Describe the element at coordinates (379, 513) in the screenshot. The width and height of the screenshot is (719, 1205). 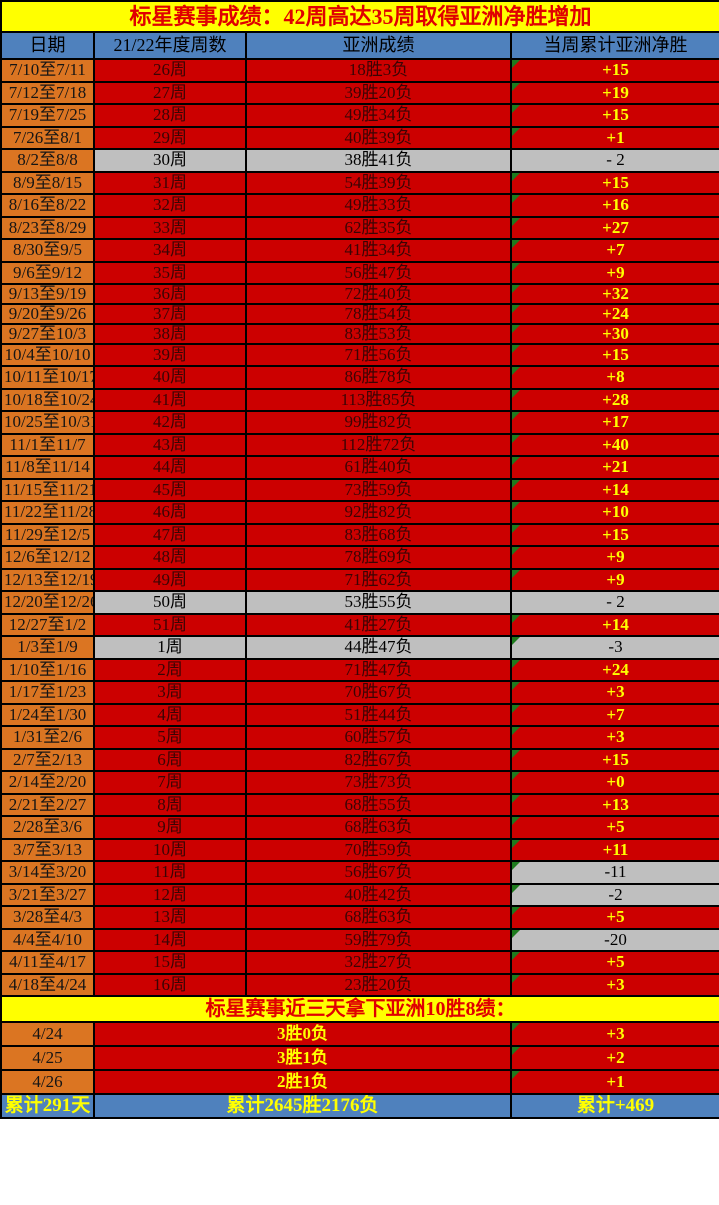
I see `result-cell: 92胜82负` at that location.